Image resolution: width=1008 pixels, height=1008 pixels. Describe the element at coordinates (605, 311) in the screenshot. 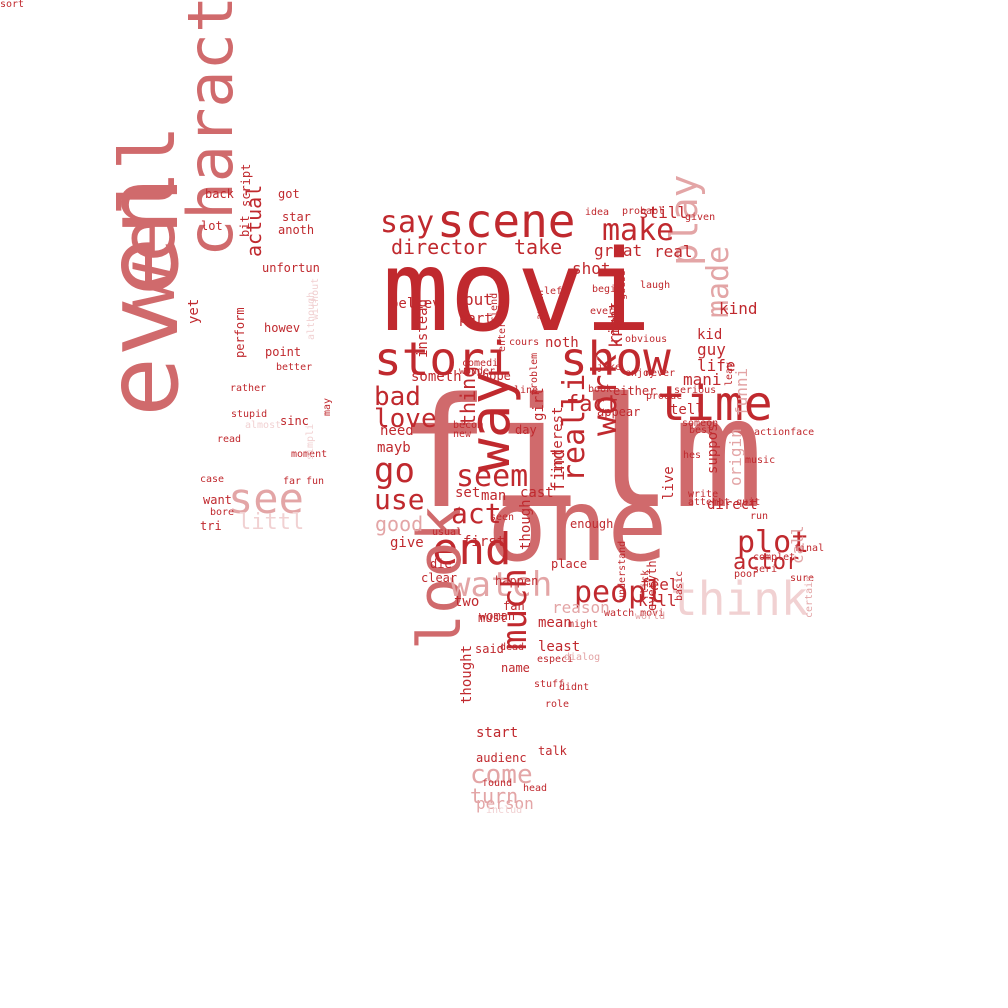

I see `cloud-word: everi` at that location.